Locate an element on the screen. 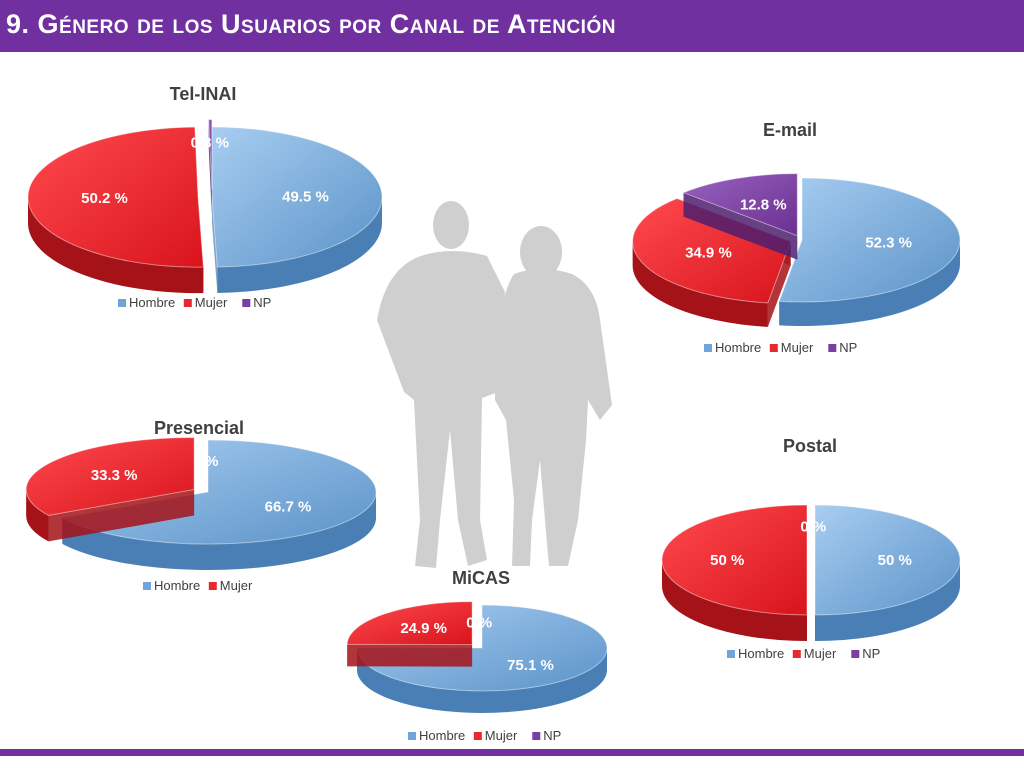  data-label-mujer: 50.2 % is located at coordinates (104, 198).